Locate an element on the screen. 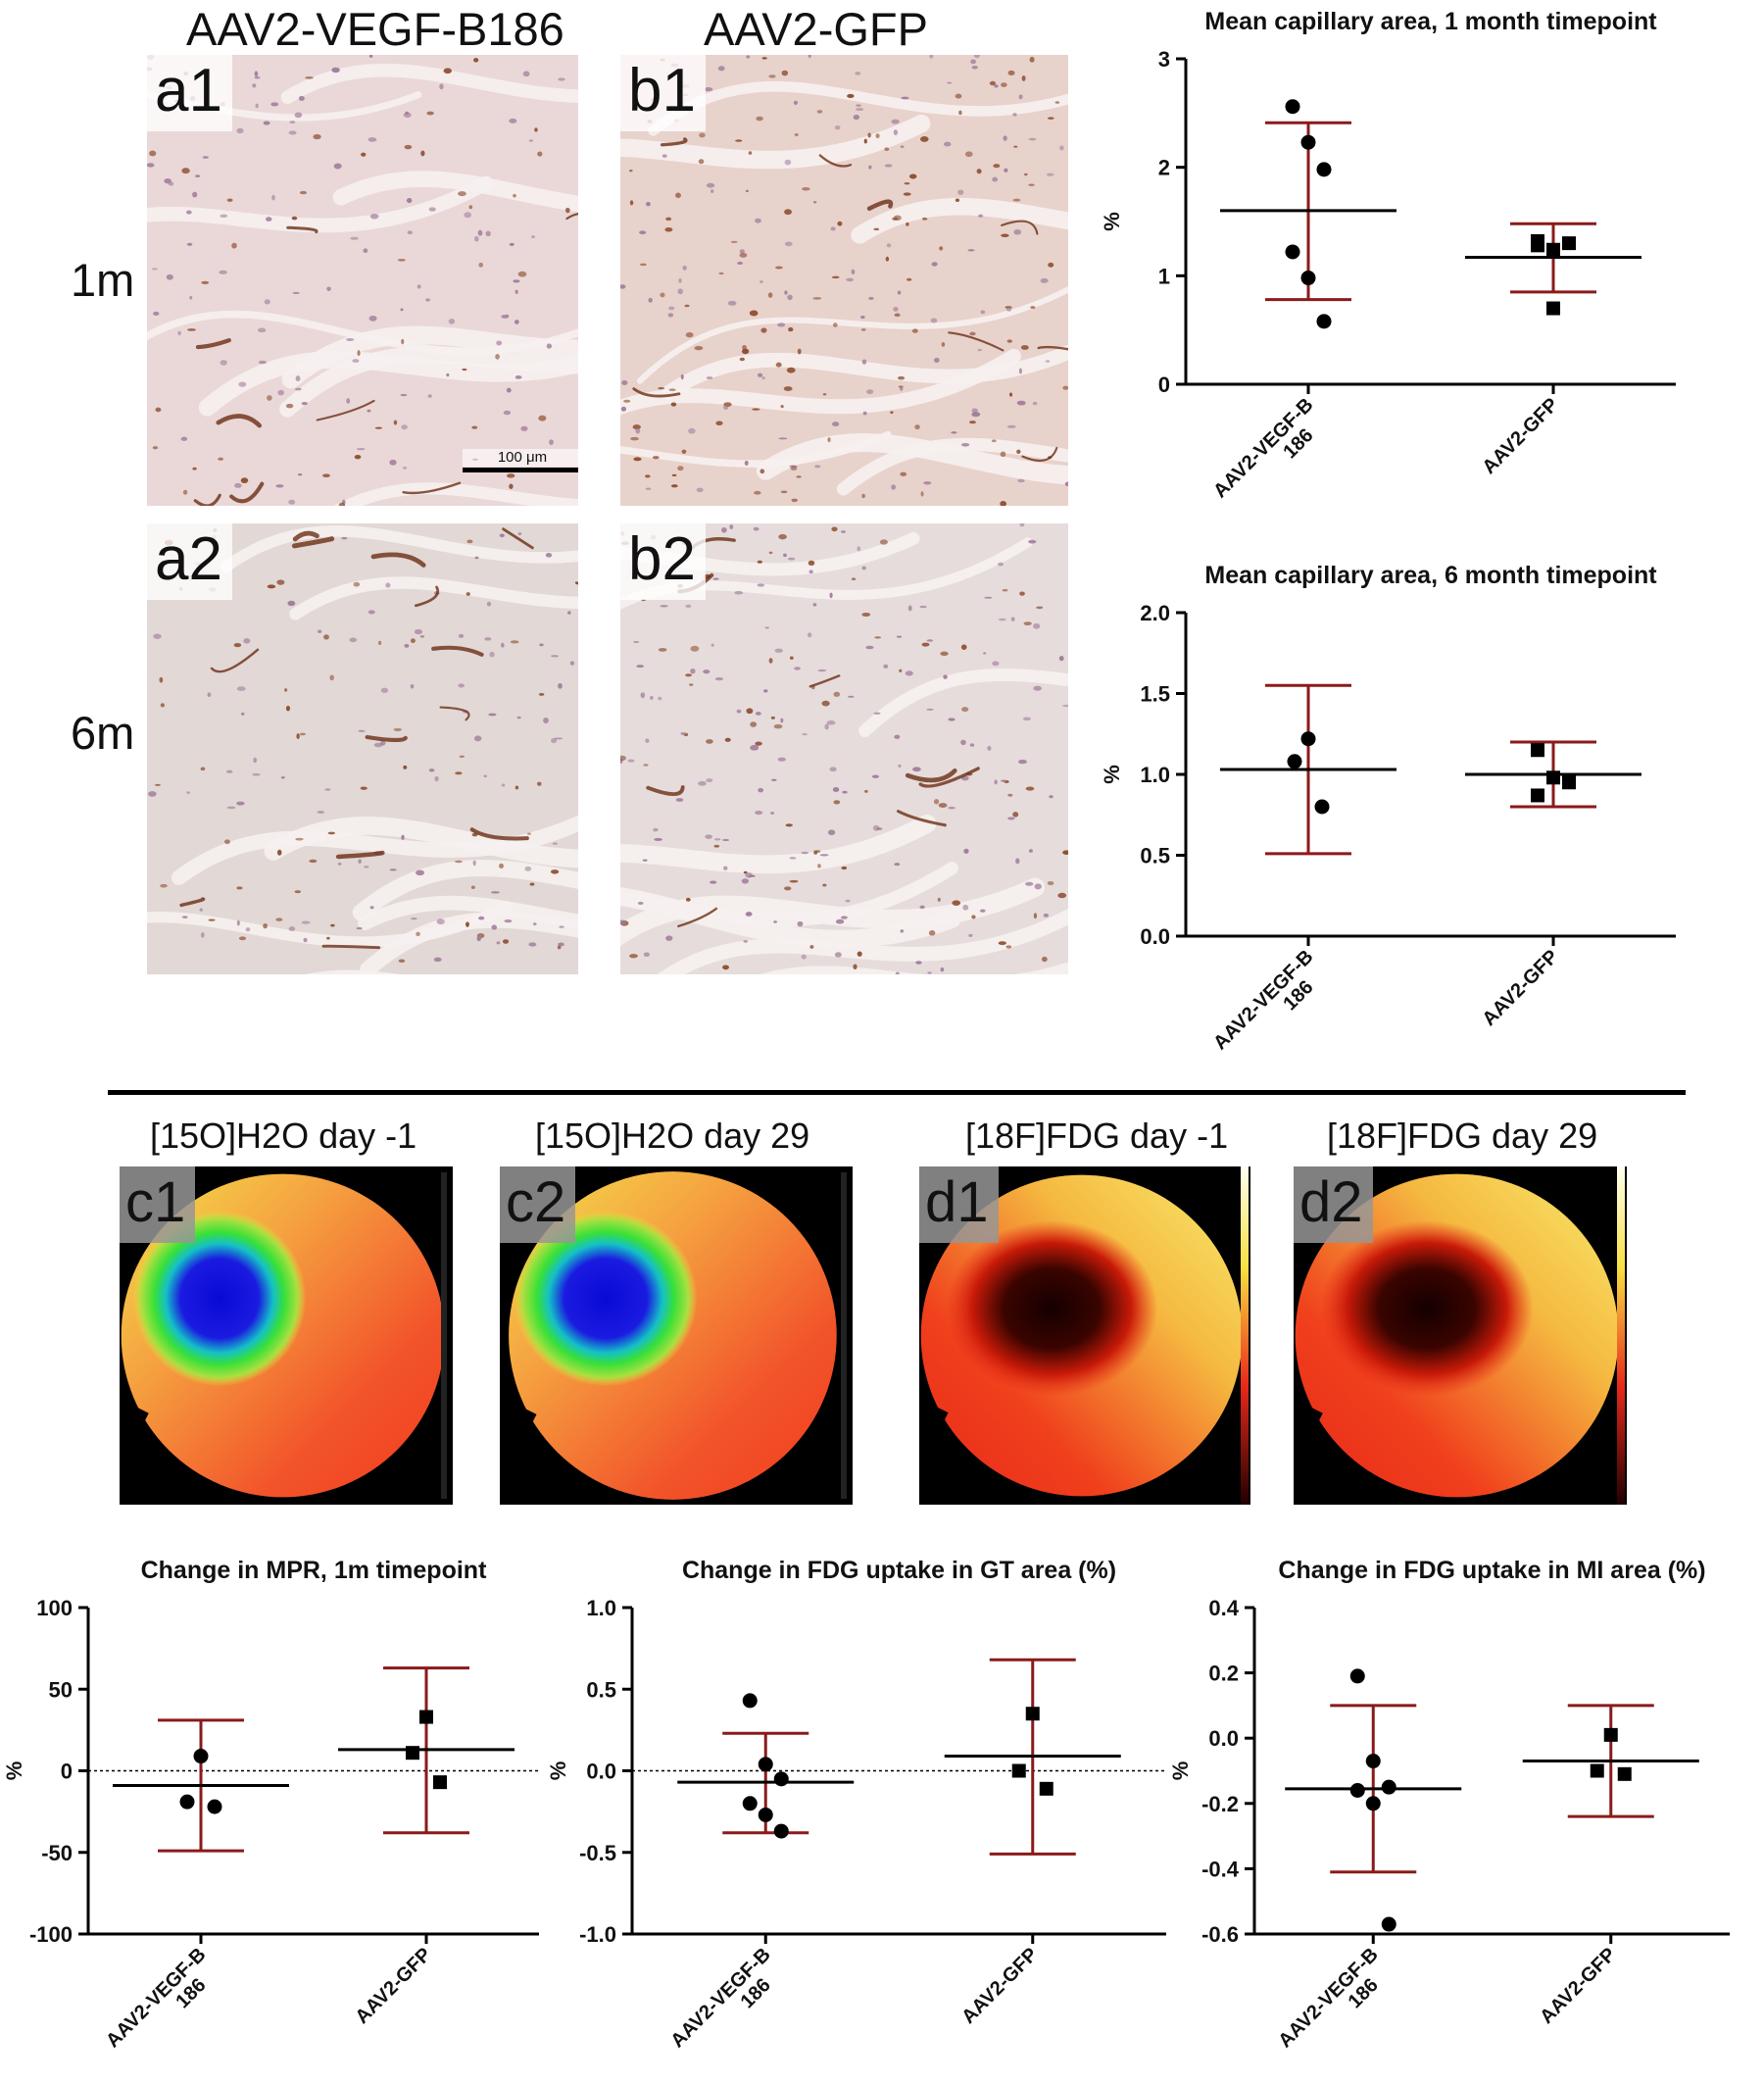 The width and height of the screenshot is (1764, 2083). pet-image-d2: d2 is located at coordinates (1460, 1335).